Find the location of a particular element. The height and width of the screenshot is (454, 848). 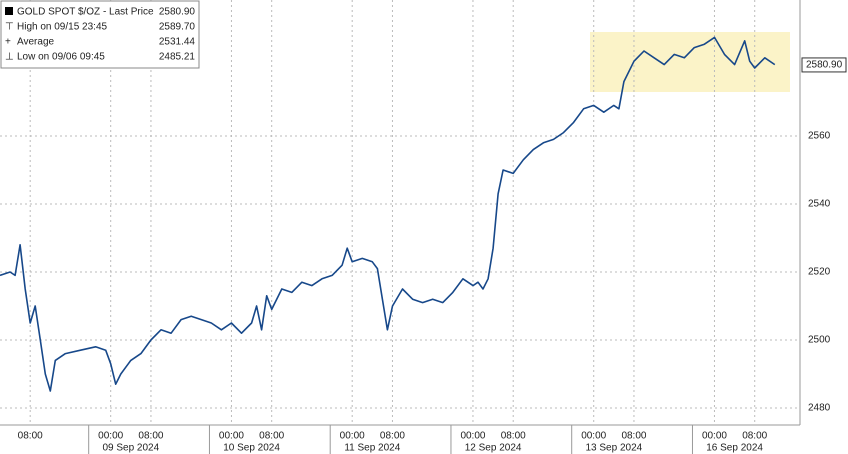

x-date-label: 09 Sep 2024 is located at coordinates (130, 448).